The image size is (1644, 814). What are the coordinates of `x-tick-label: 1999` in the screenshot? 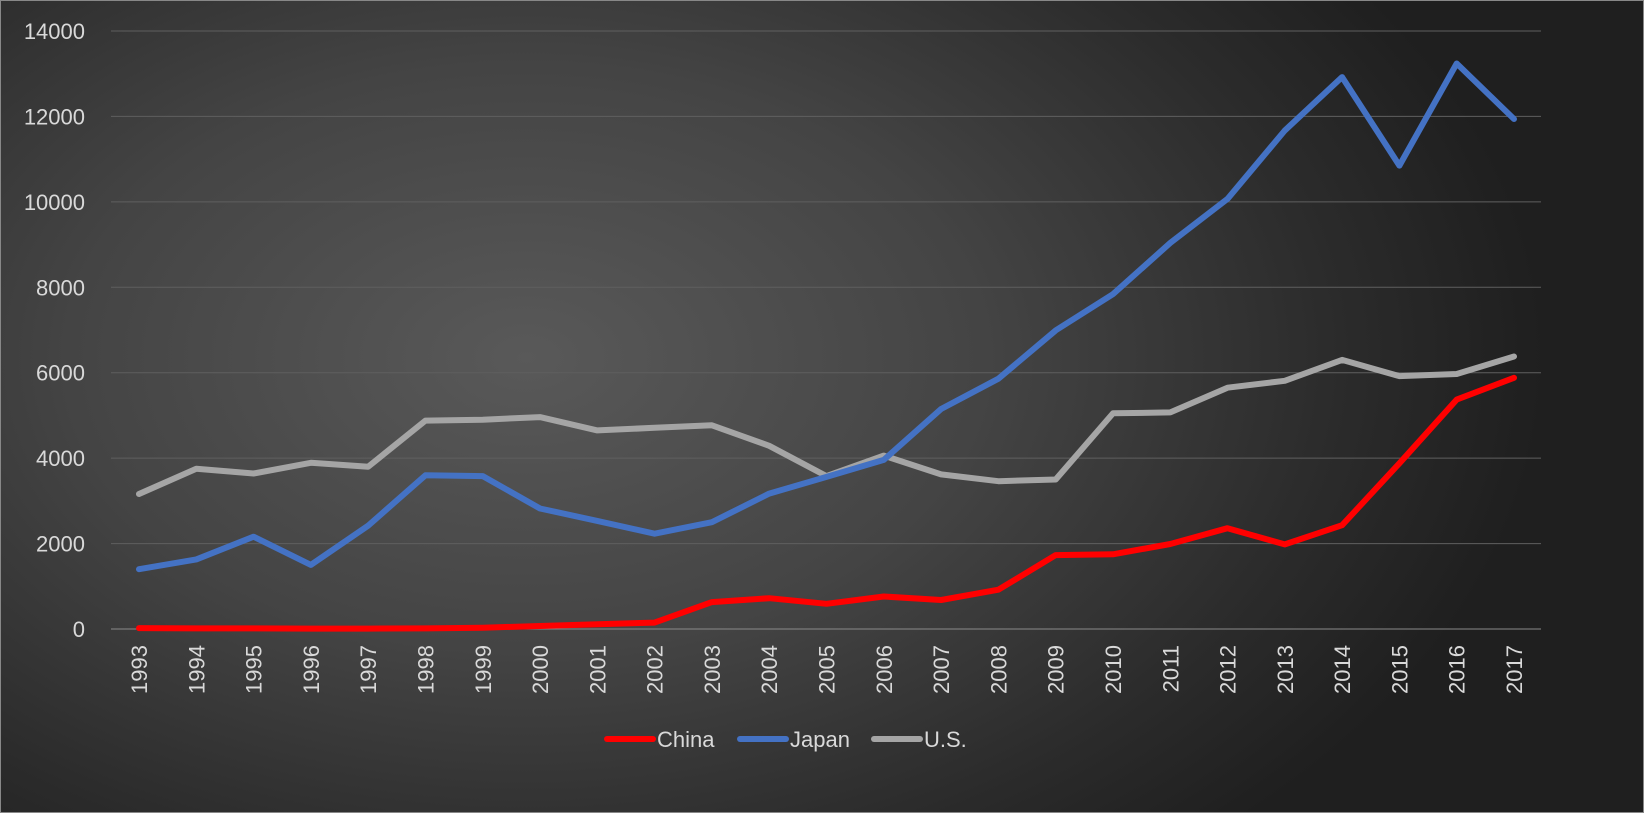 It's located at (483, 669).